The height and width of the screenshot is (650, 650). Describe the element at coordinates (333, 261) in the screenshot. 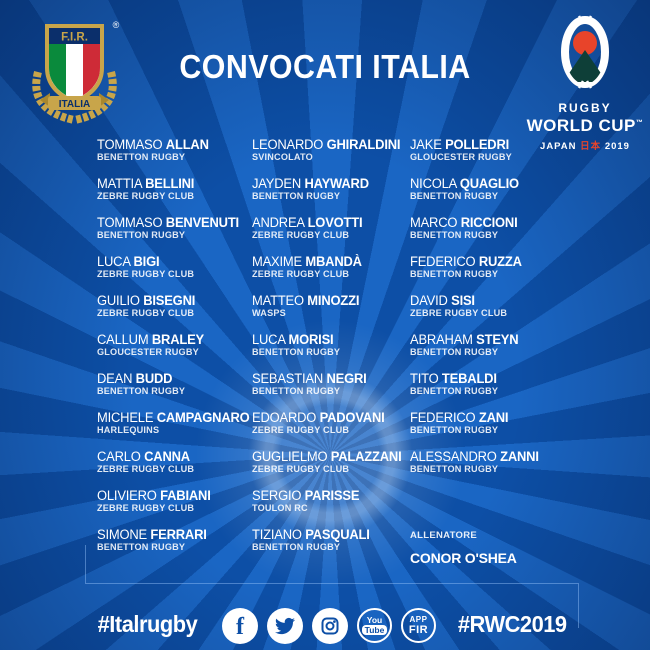

I see `player-last-name: MBANDÀ` at that location.